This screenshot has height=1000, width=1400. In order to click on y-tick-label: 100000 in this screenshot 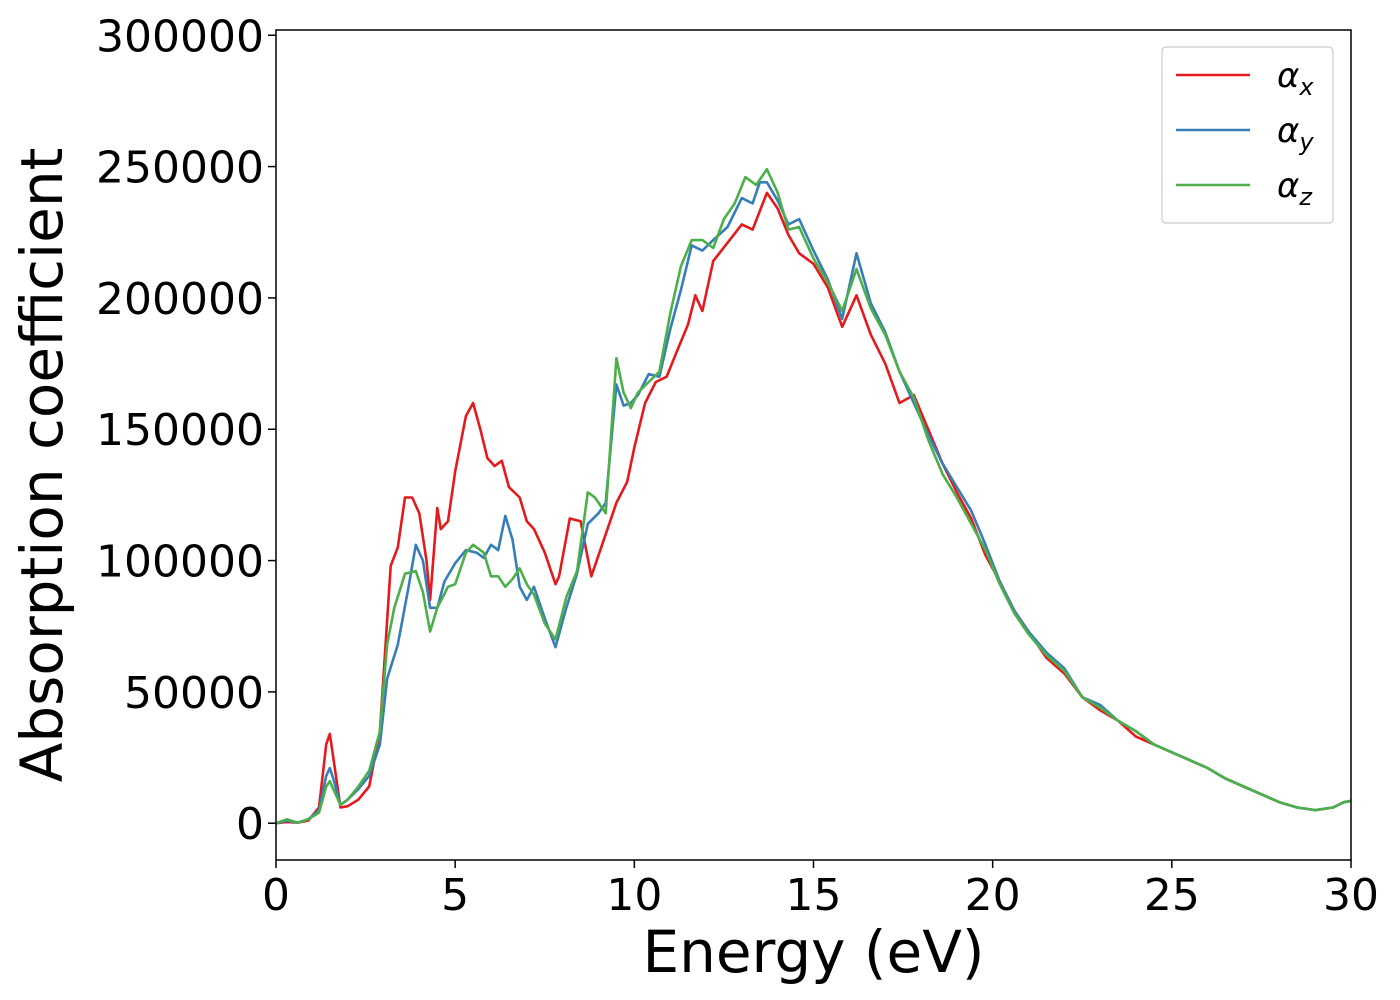, I will do `click(180, 562)`.